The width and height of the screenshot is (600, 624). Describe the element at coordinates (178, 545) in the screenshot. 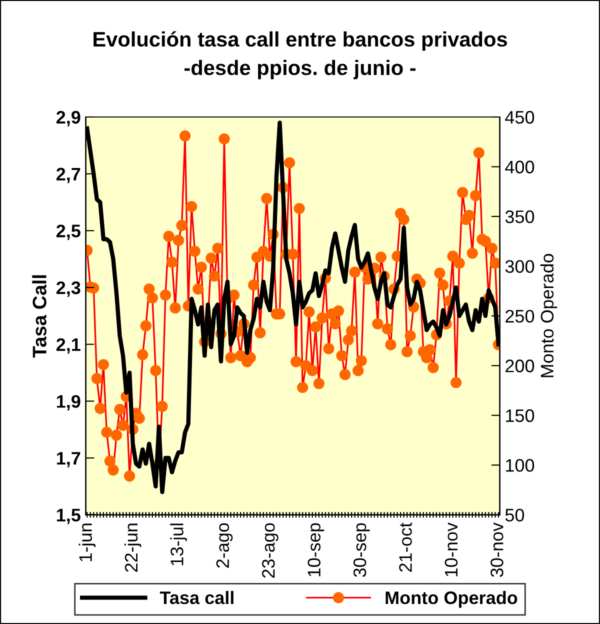

I see `x-tick-label: 13-jul` at that location.